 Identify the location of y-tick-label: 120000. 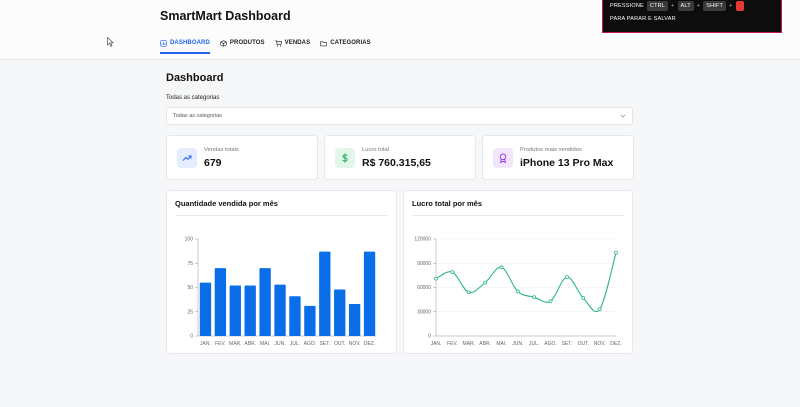
(422, 240).